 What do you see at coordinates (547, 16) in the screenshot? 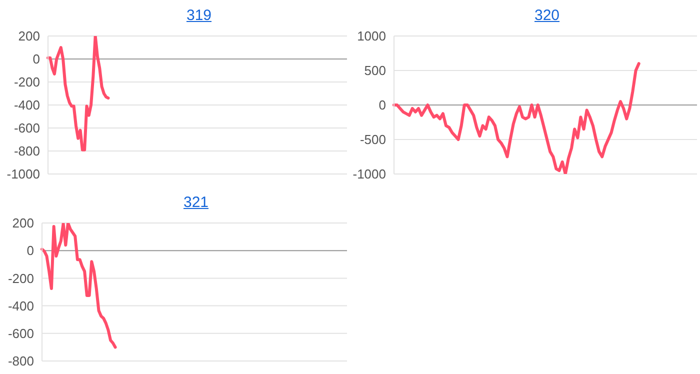
I see `chart-title: 320` at bounding box center [547, 16].